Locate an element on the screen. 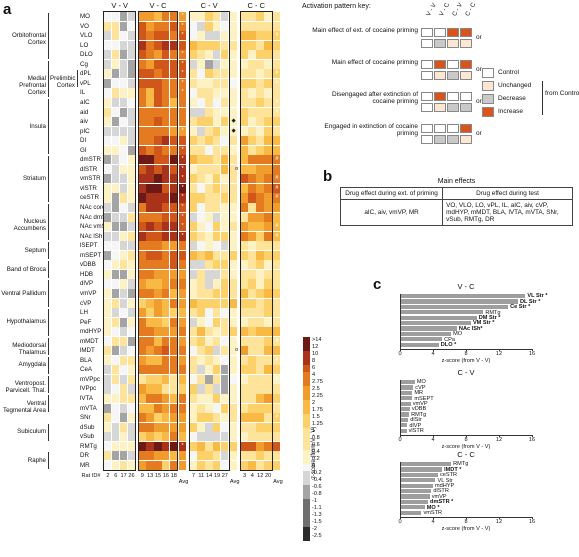 The image size is (579, 557). x-tick-label: 12 is located at coordinates (499, 354).